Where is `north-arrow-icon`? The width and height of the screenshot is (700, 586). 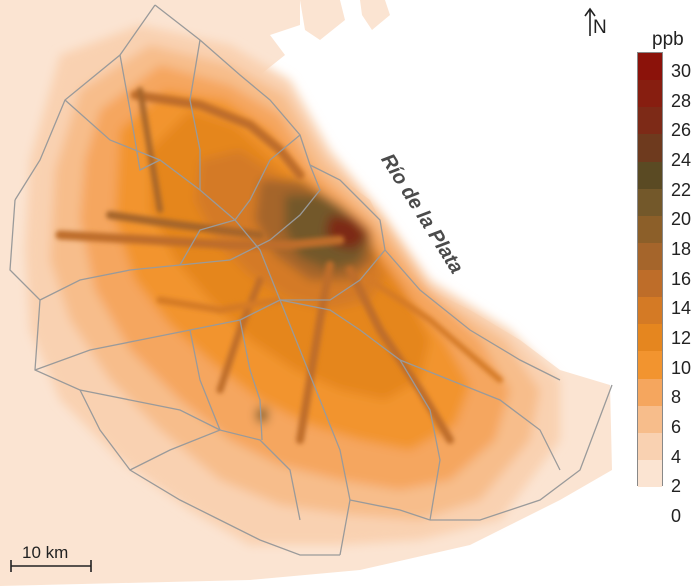
north-arrow-icon is located at coordinates (590, 21).